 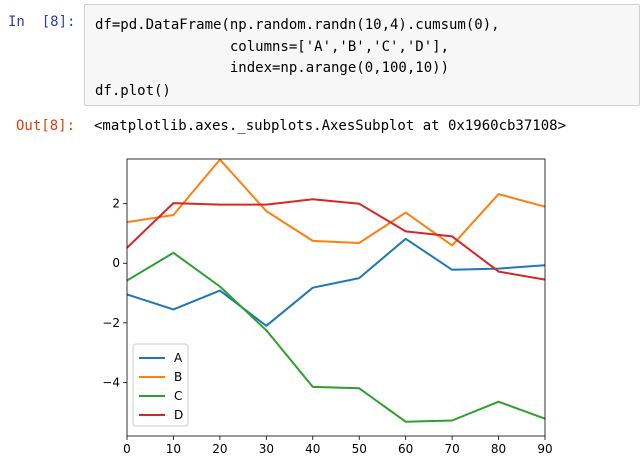 I want to click on series-line-d, so click(x=336, y=239).